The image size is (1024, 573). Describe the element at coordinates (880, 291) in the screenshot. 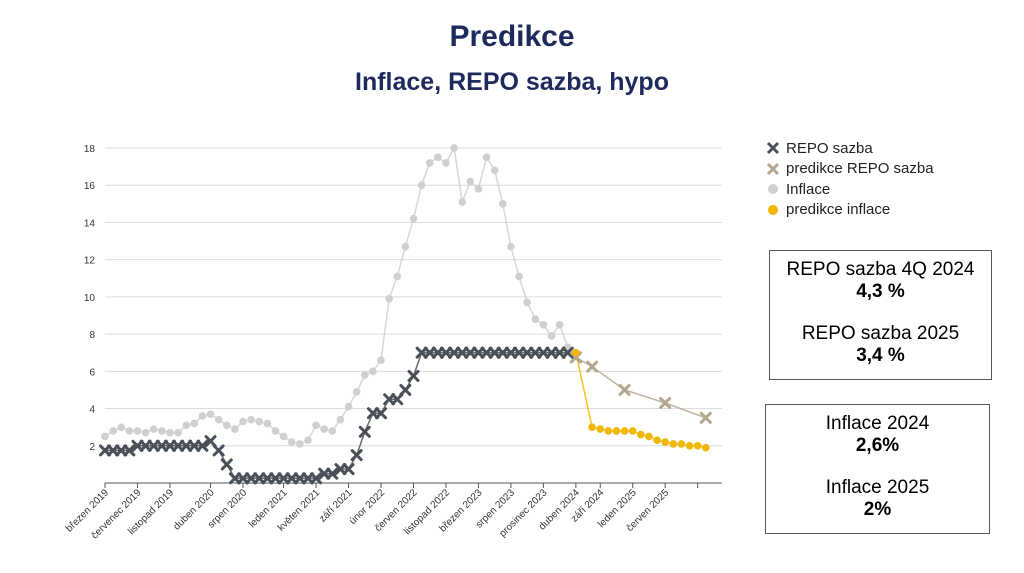

I see `repo-2024-value: 4,3 %` at that location.